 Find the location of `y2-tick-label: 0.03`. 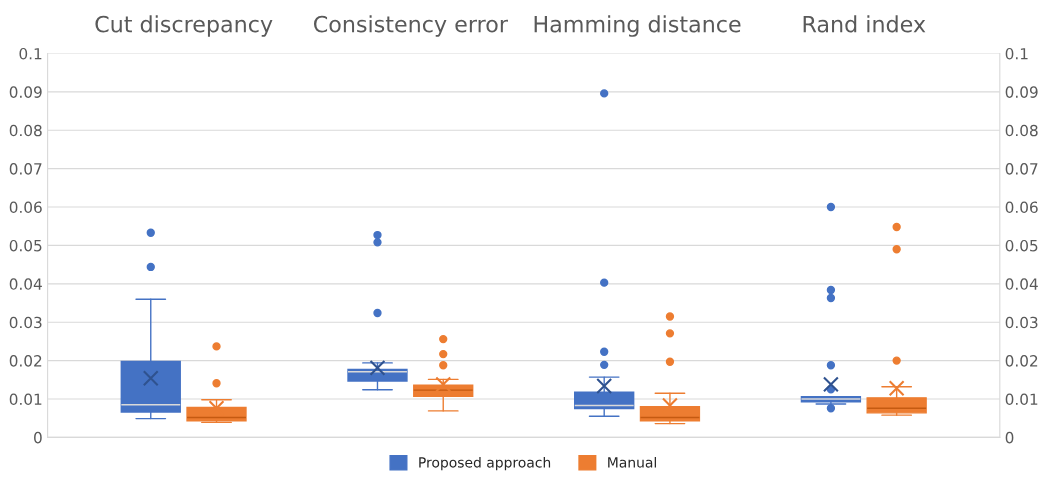

y2-tick-label: 0.03 is located at coordinates (1021, 322).